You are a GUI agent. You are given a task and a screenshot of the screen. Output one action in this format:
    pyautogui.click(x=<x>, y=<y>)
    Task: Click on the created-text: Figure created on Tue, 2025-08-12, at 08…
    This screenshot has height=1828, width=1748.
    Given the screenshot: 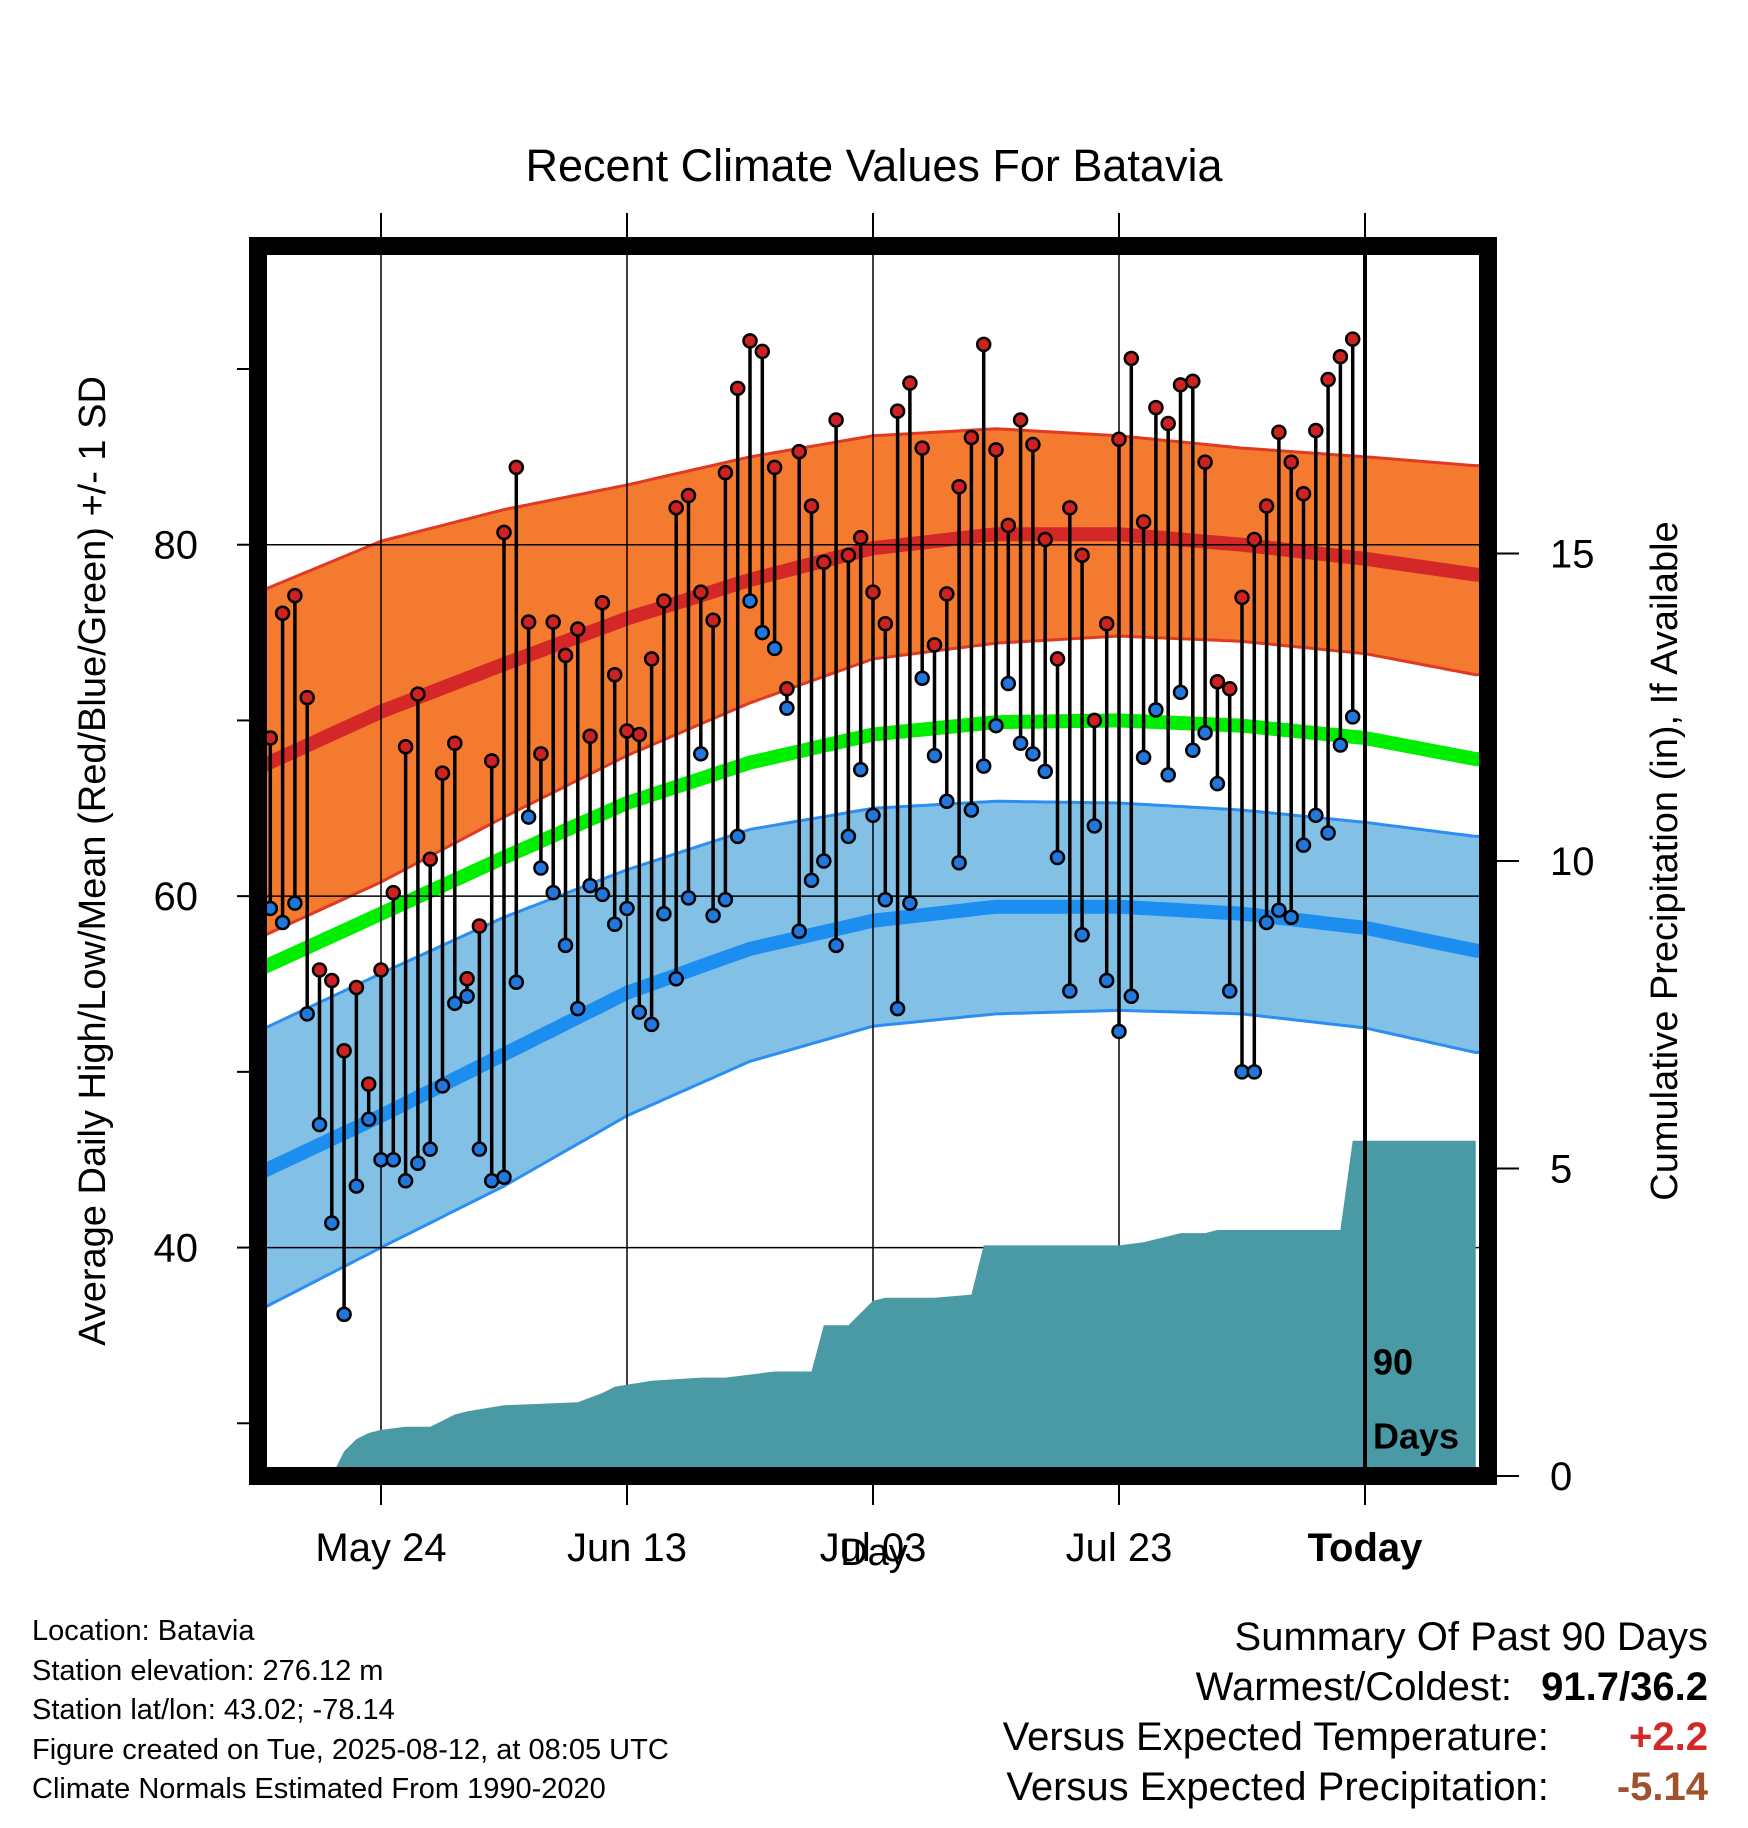 What is the action you would take?
    pyautogui.click(x=350, y=1749)
    